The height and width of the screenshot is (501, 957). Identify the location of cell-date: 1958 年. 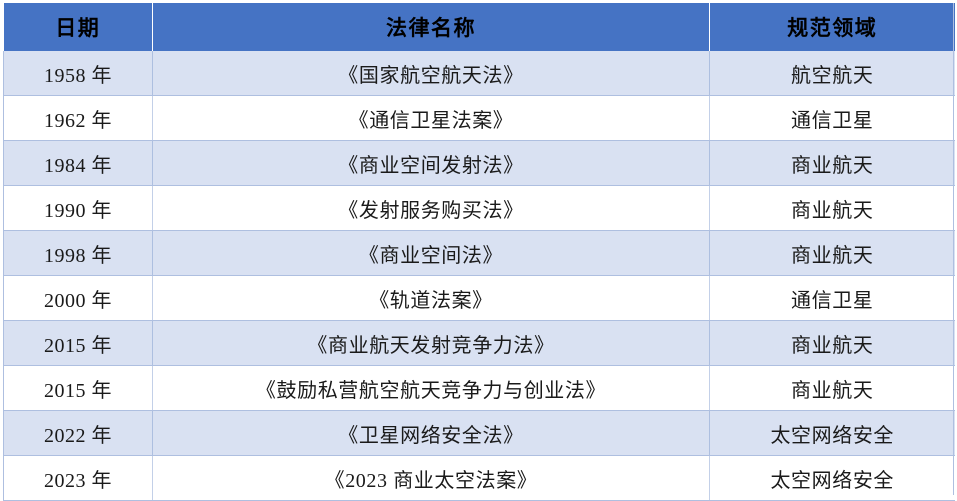
(78, 73).